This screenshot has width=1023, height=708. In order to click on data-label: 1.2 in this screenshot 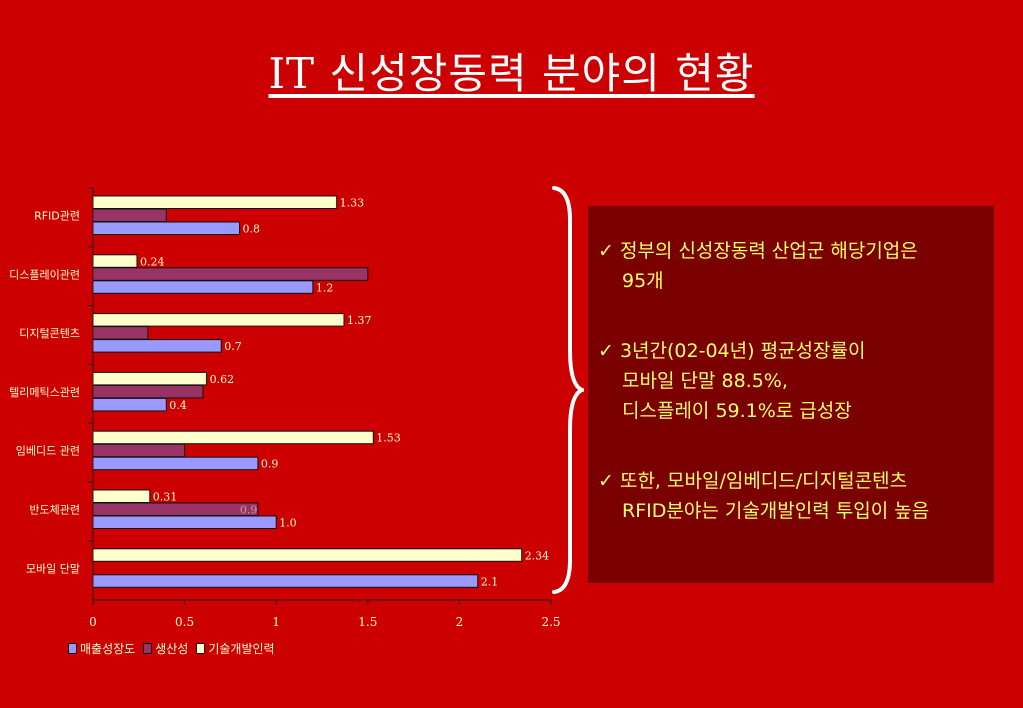, I will do `click(325, 287)`.